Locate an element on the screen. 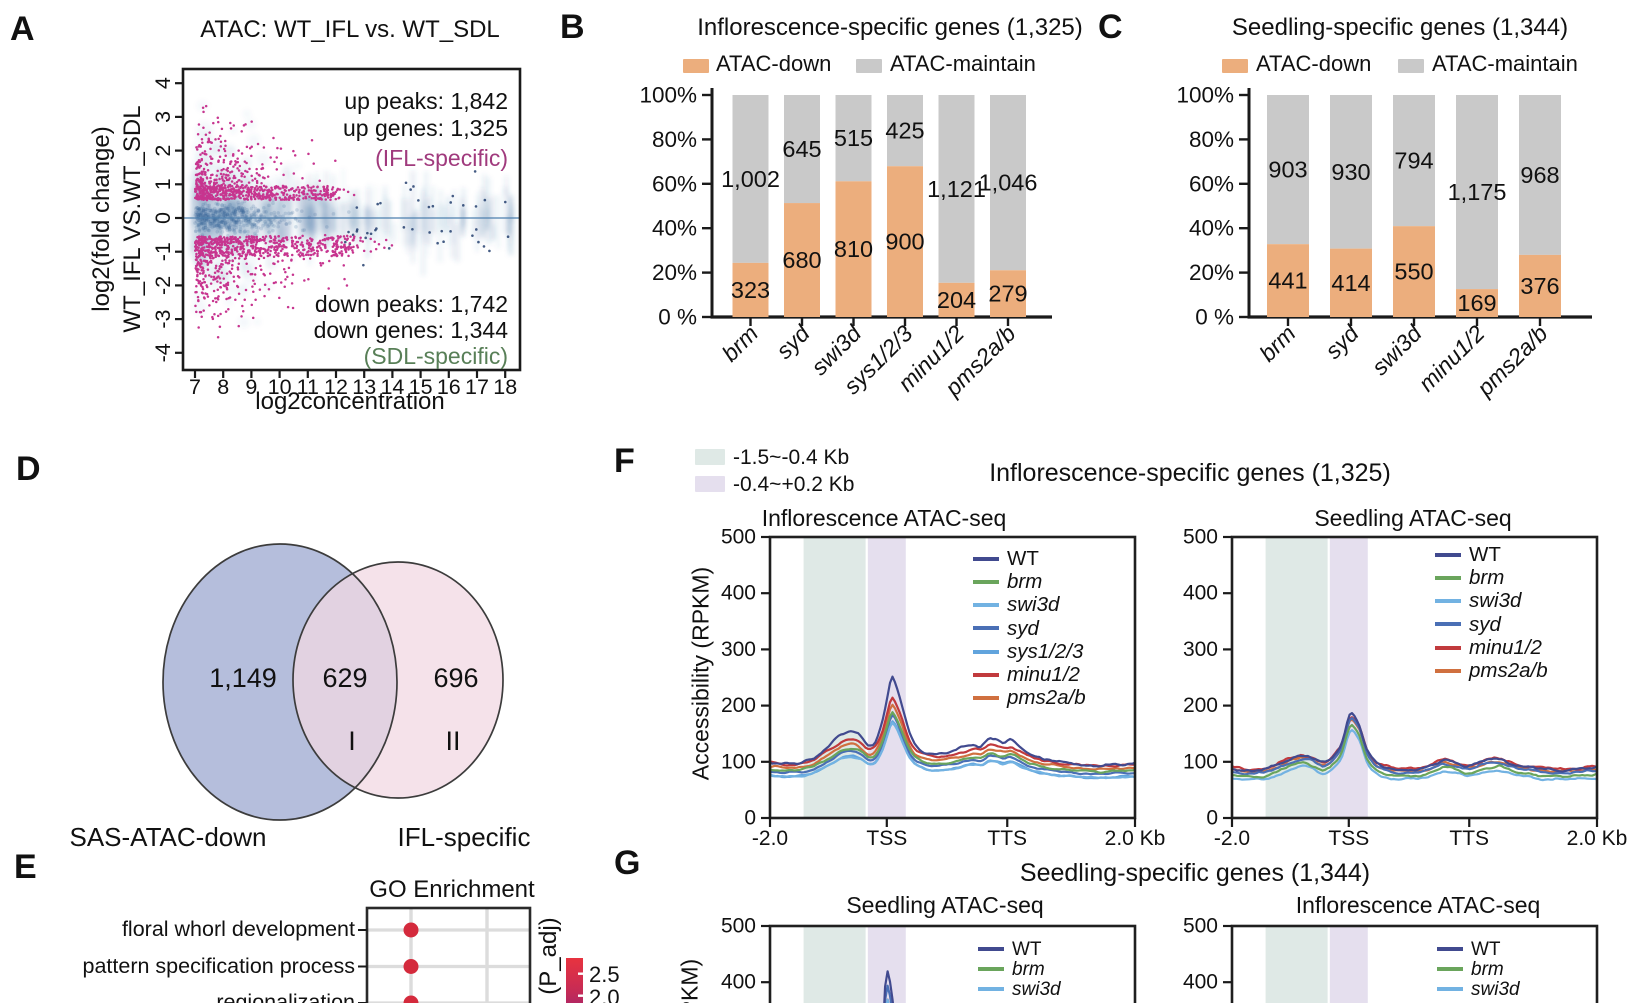 The width and height of the screenshot is (1631, 1003). panel-b-legend-maintain-swatch is located at coordinates (869, 66).